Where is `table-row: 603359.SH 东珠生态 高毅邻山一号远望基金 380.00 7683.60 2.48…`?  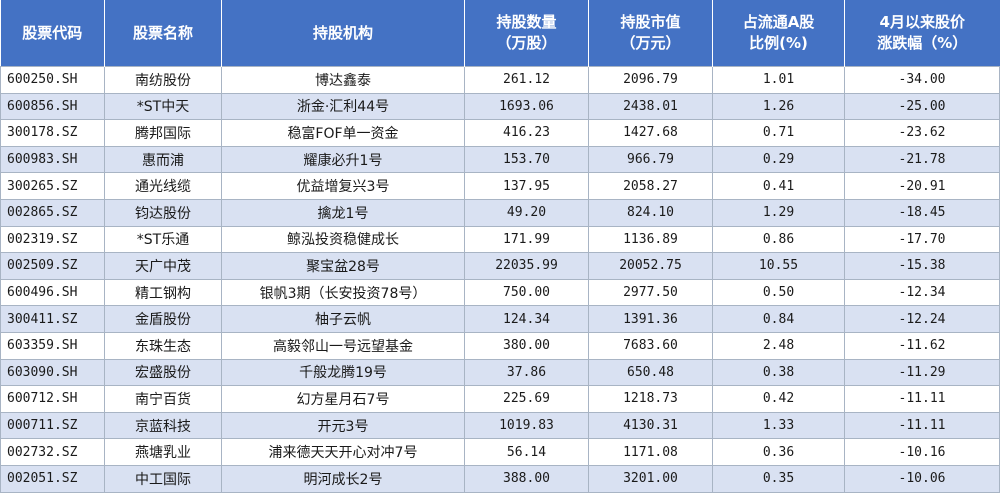
table-row: 603359.SH 东珠生态 高毅邻山一号远望基金 380.00 7683.60 2.48… is located at coordinates (500, 345).